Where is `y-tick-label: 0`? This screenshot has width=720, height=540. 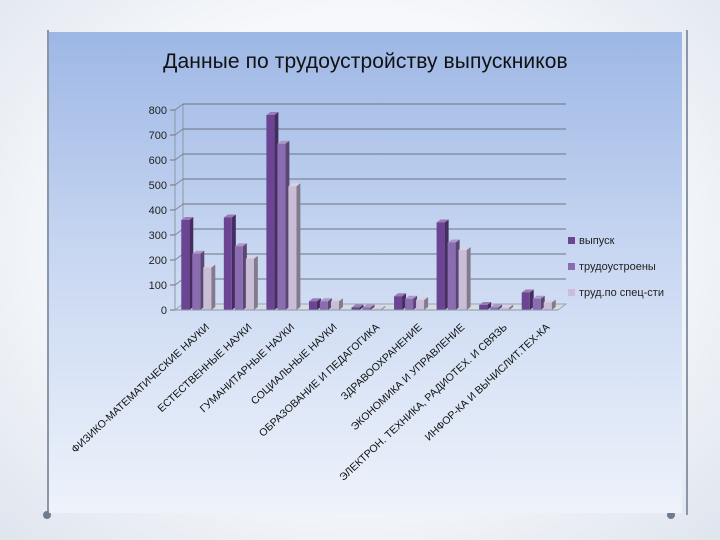
y-tick-label: 0 is located at coordinates (164, 311).